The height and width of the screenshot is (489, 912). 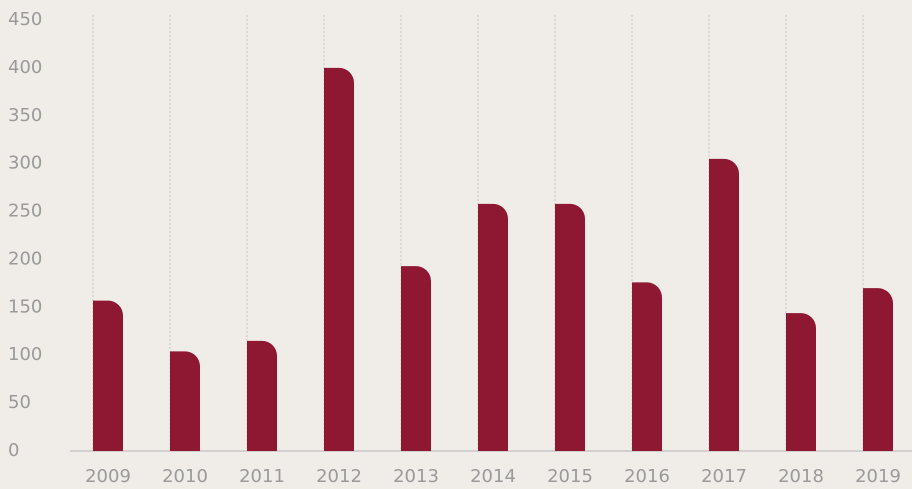 I want to click on x-tick-label: 2010, so click(x=185, y=476).